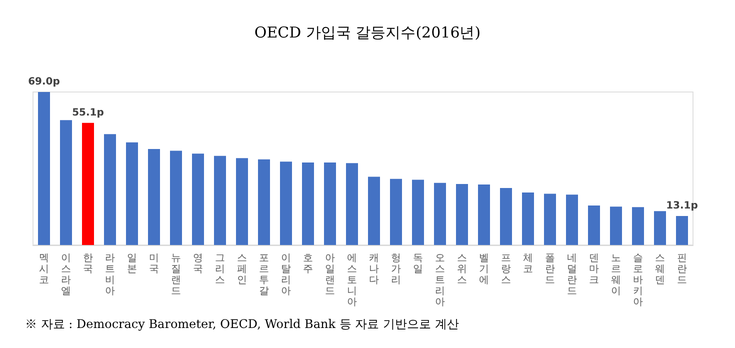 The width and height of the screenshot is (735, 348). Describe the element at coordinates (374, 269) in the screenshot. I see `x-tick-label: 캐나다` at that location.